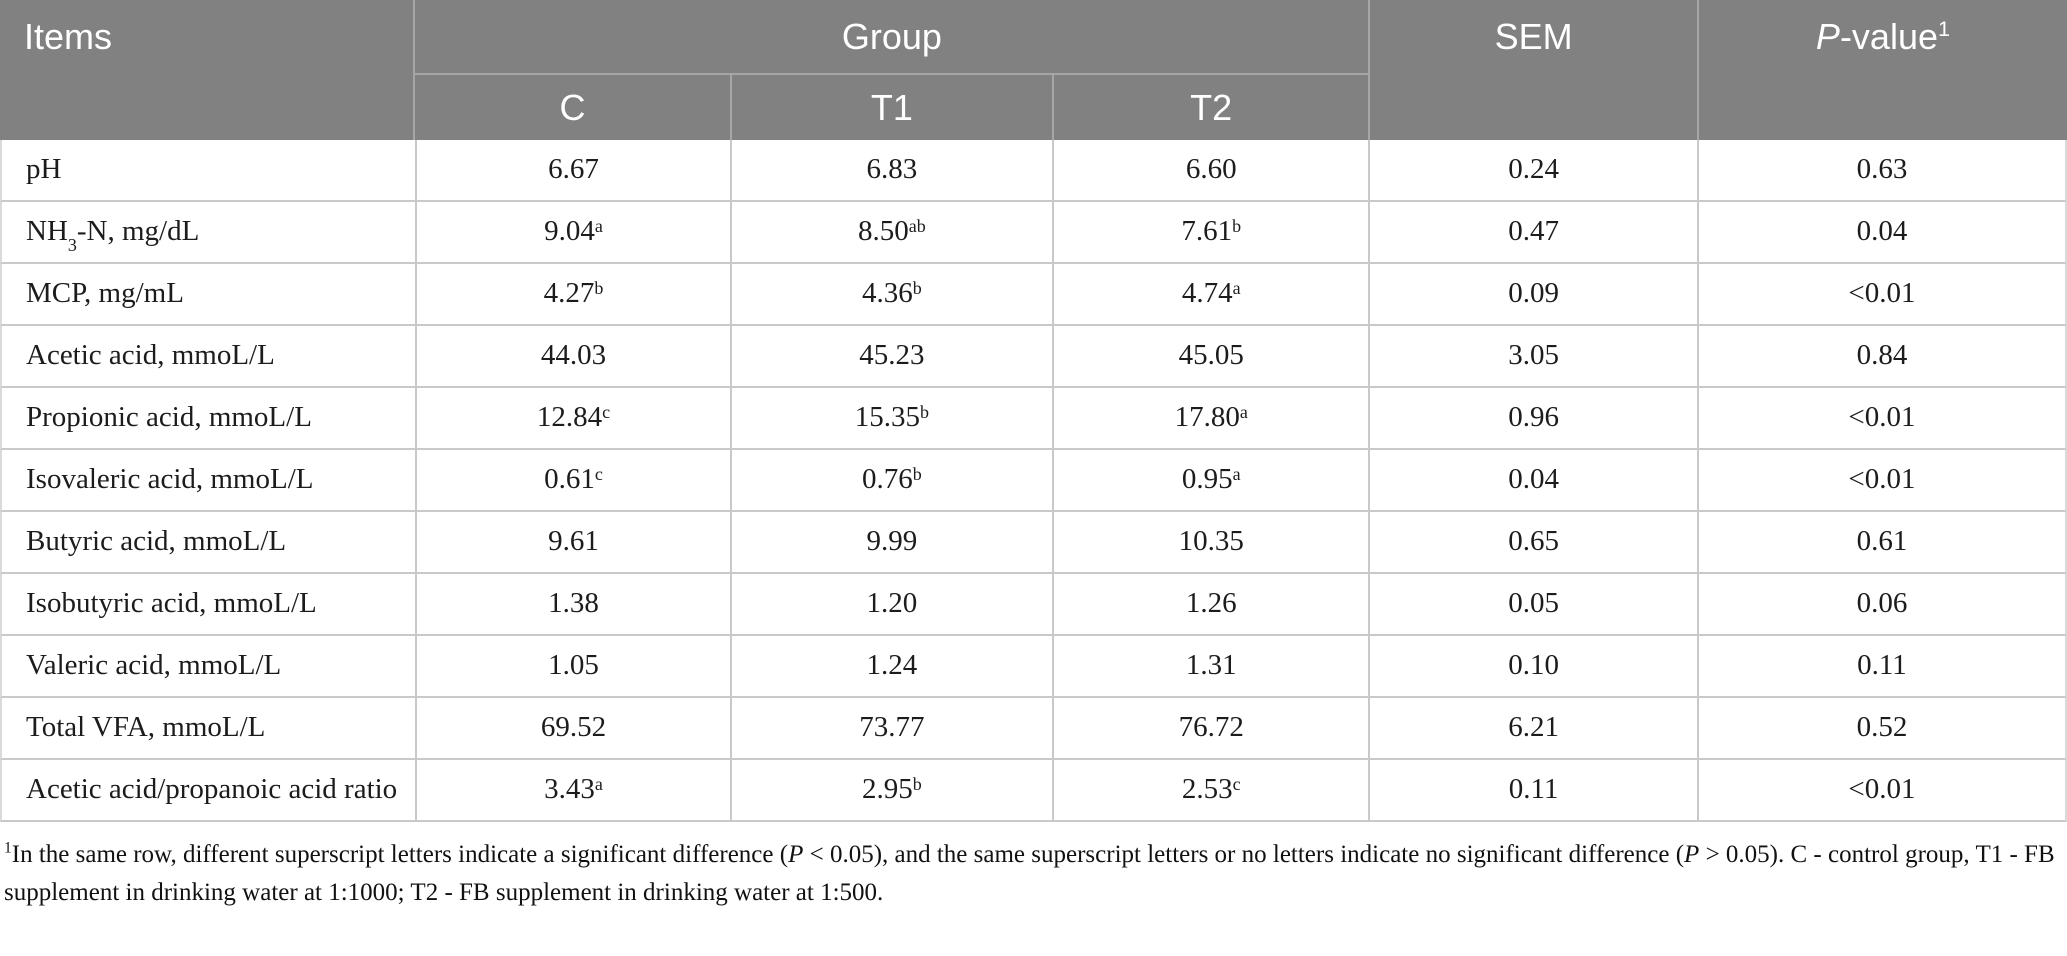 The width and height of the screenshot is (2067, 956). Describe the element at coordinates (208, 791) in the screenshot. I see `row-label: Acetic acid/propanoic acid ratio` at that location.